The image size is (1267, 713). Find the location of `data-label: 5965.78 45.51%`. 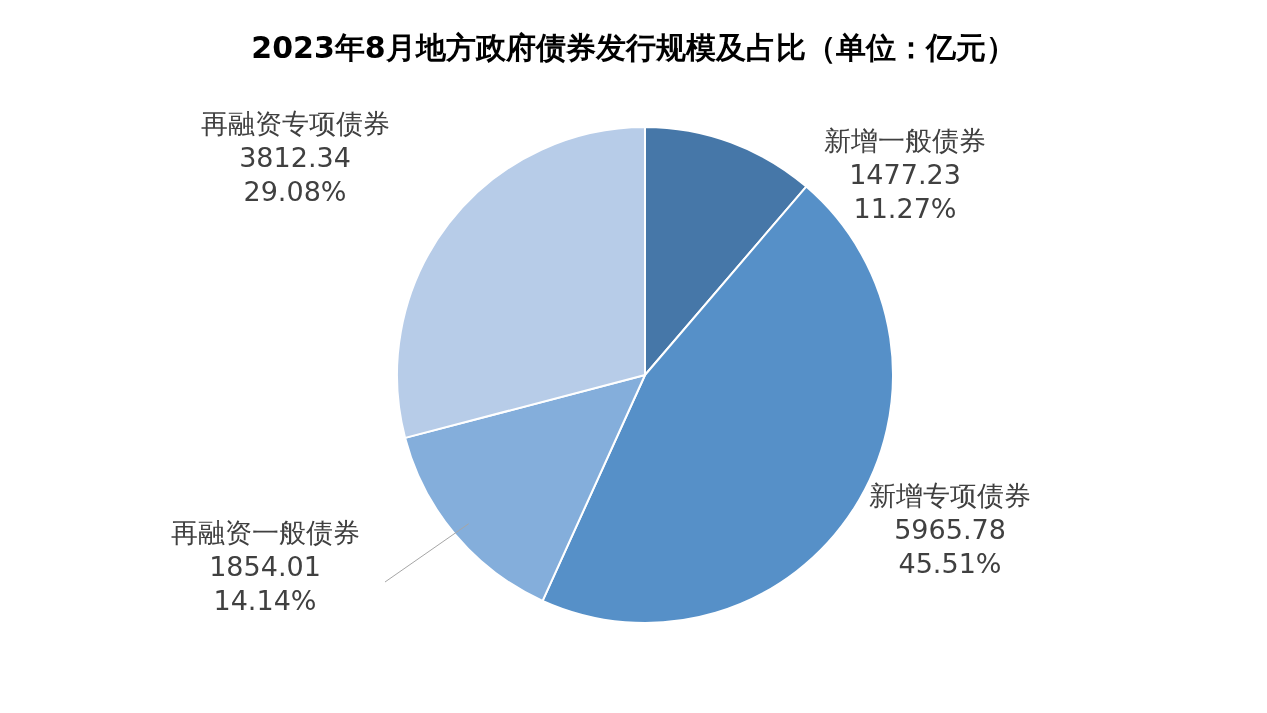

data-label: 5965.78 45.51% is located at coordinates (950, 546).